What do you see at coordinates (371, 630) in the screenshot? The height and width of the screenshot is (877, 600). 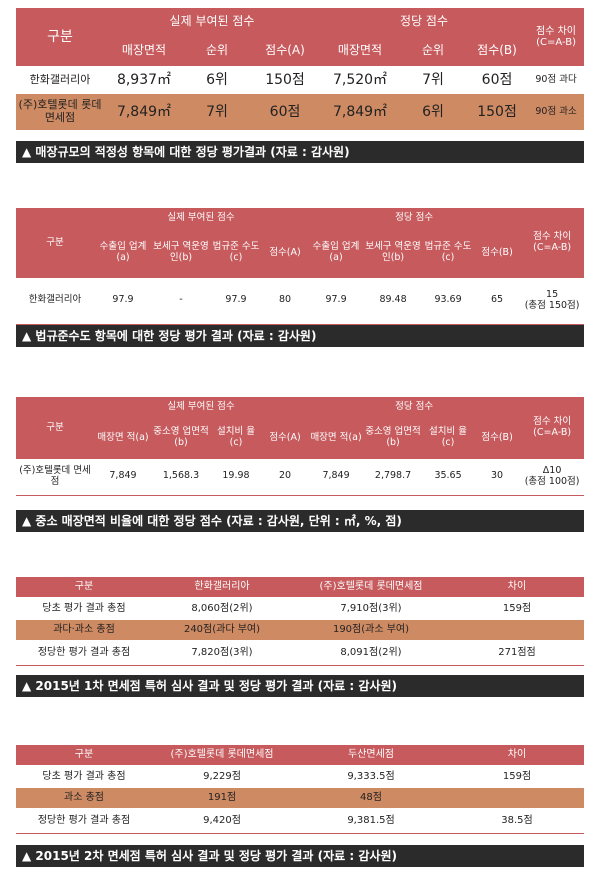 I see `cell: 190점(과소 부여)` at bounding box center [371, 630].